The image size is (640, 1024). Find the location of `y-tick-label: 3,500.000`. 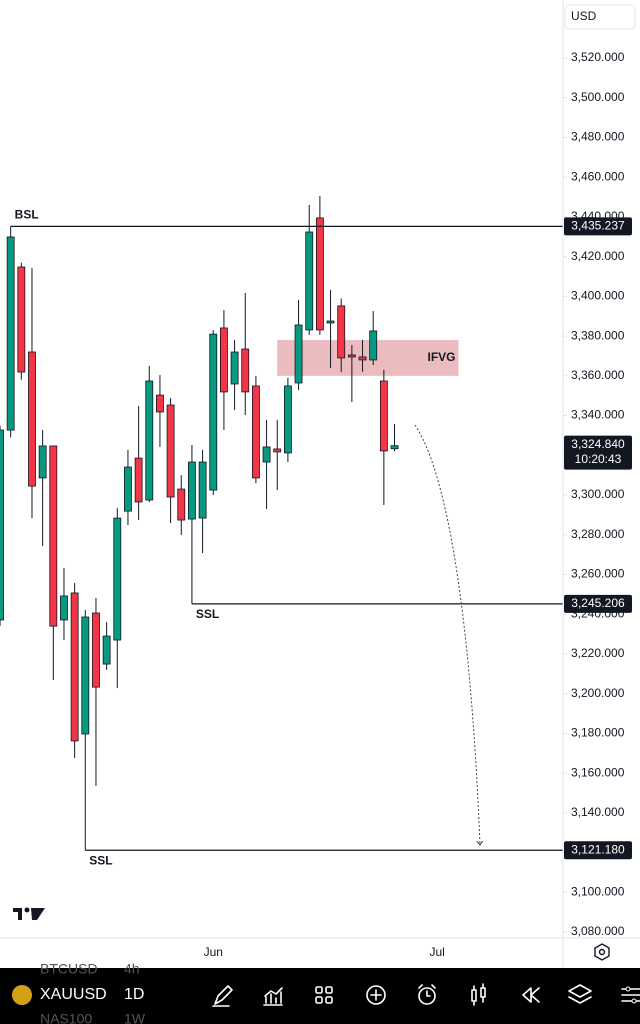

y-tick-label: 3,500.000 is located at coordinates (598, 97).